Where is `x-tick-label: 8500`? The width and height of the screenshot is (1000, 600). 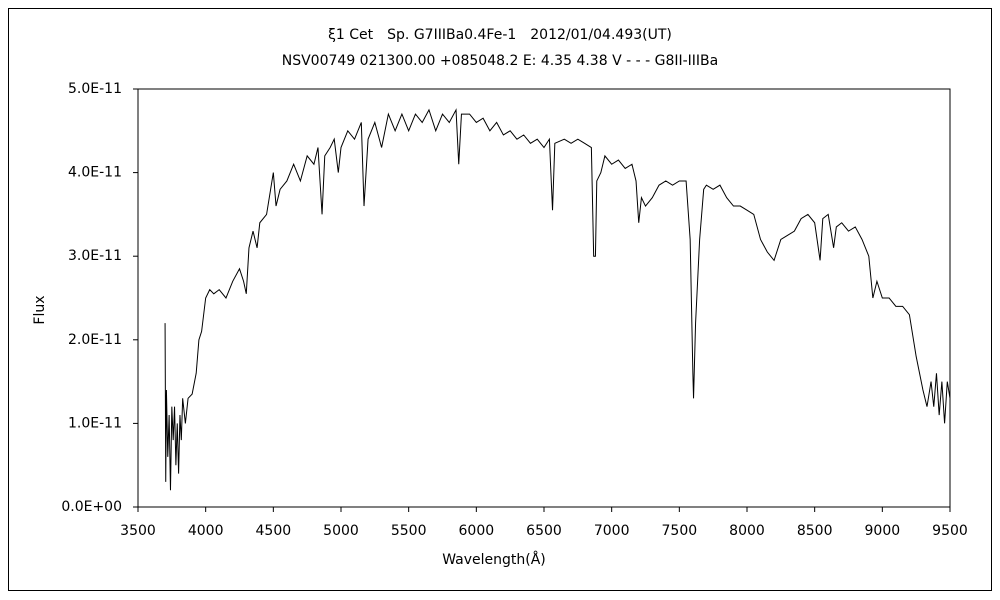
x-tick-label: 8500 is located at coordinates (815, 531).